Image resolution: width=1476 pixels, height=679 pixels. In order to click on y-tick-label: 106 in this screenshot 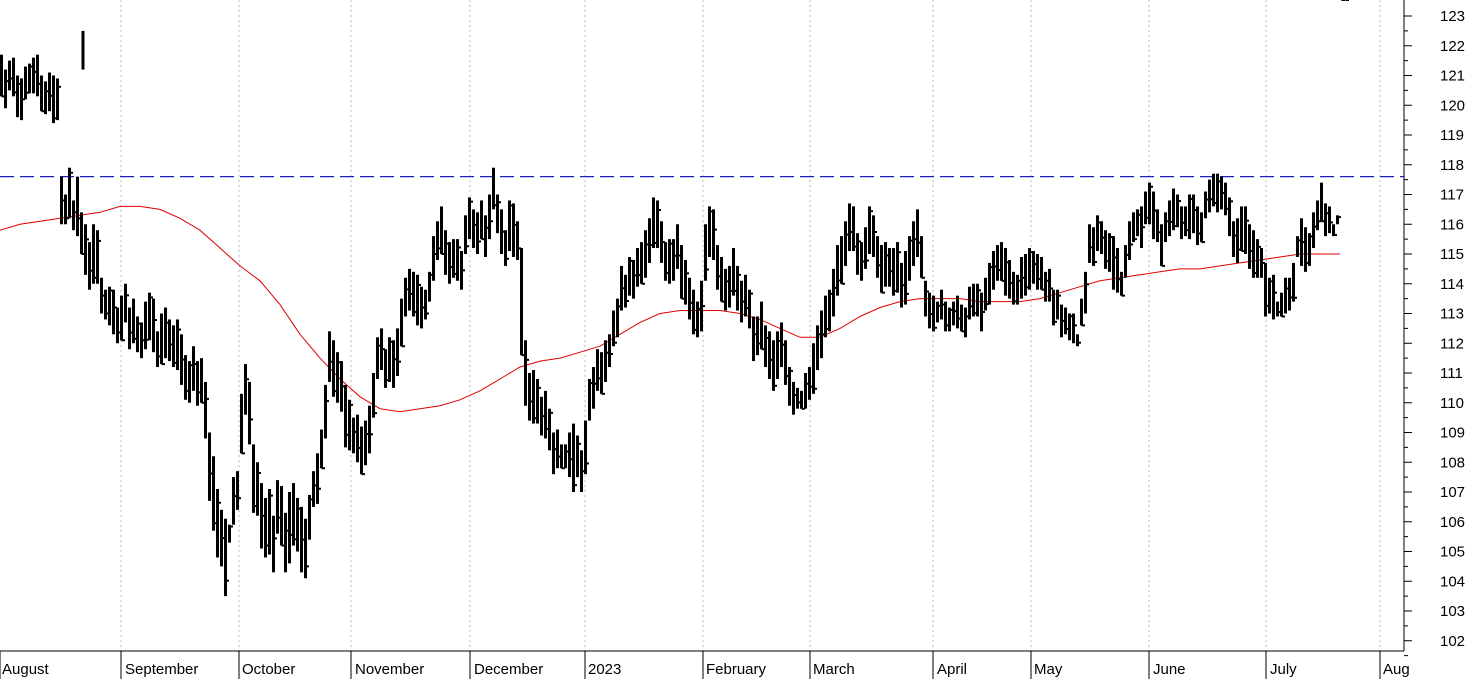, I will do `click(1452, 522)`.